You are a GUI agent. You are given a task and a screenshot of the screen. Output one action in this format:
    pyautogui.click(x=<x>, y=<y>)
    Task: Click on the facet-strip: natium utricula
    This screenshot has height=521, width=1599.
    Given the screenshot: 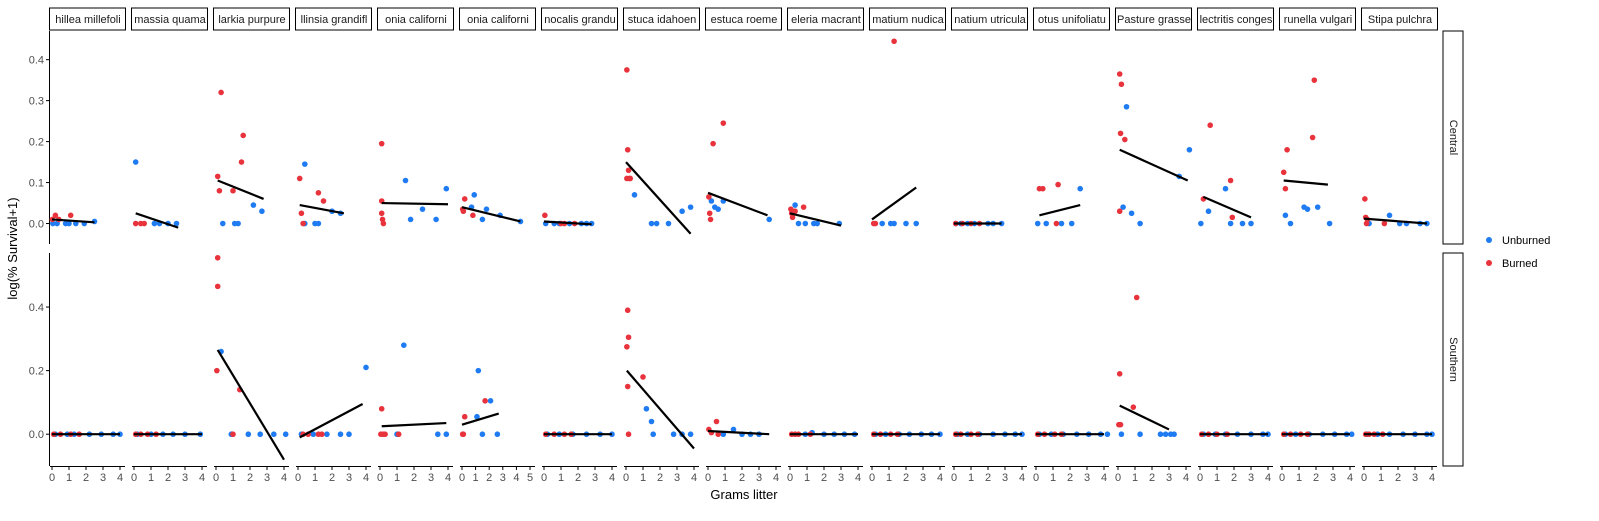 What is the action you would take?
    pyautogui.click(x=989, y=19)
    